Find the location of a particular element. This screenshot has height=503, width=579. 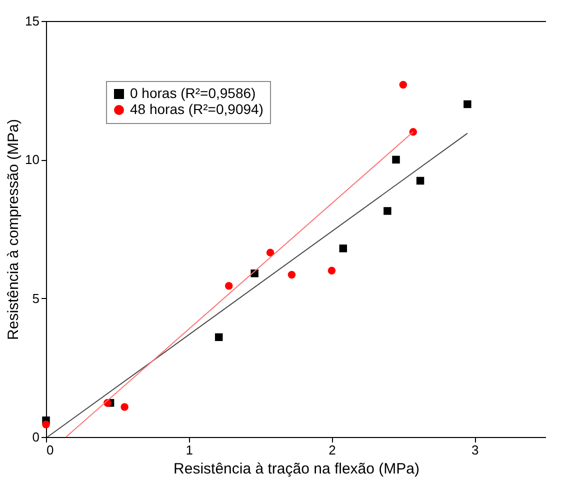

legend-label: 0 horas (R²=0,9586) is located at coordinates (193, 93).